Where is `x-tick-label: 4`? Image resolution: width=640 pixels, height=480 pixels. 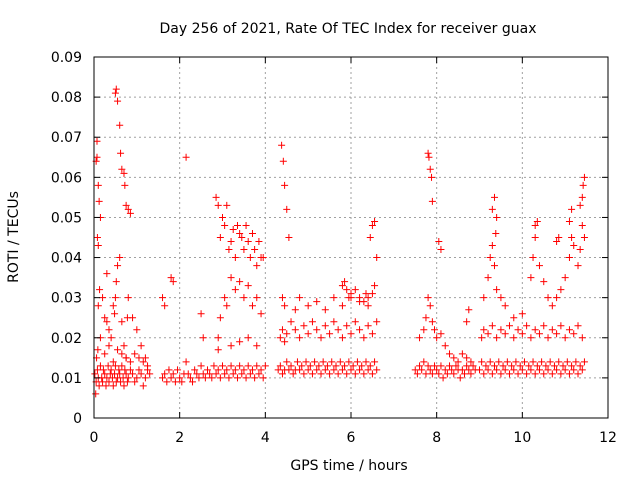
x-tick-label: 4 is located at coordinates (265, 438).